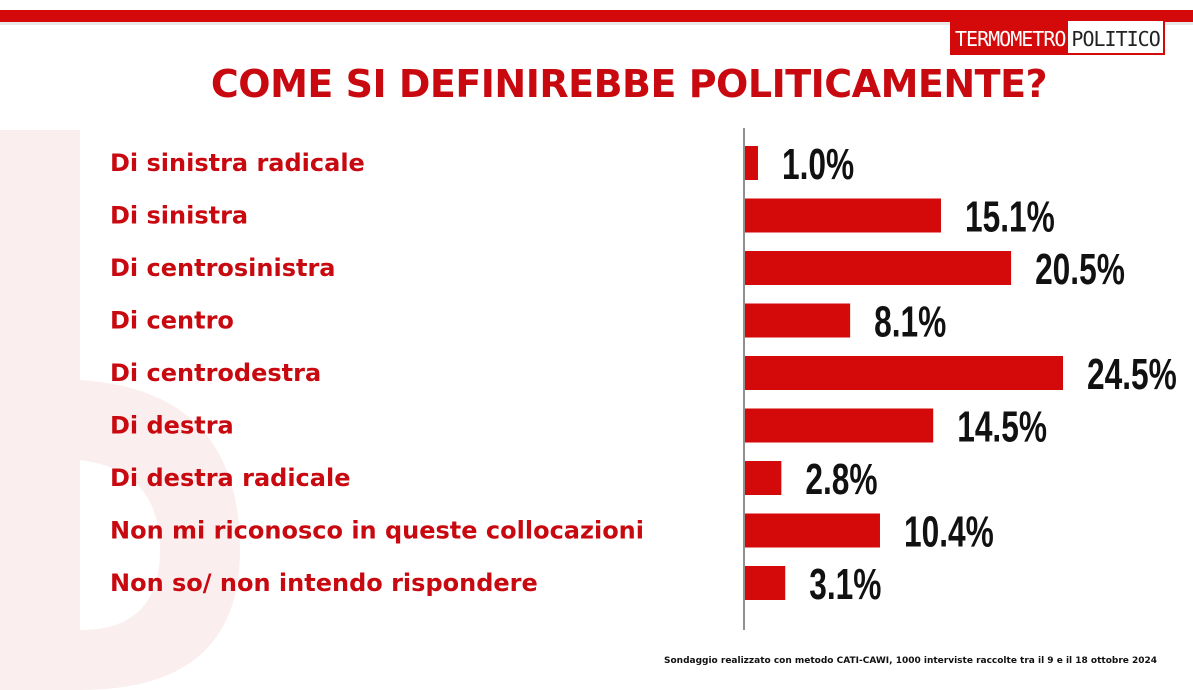 This screenshot has height=690, width=1193. What do you see at coordinates (172, 321) in the screenshot?
I see `category-label: Di centro` at bounding box center [172, 321].